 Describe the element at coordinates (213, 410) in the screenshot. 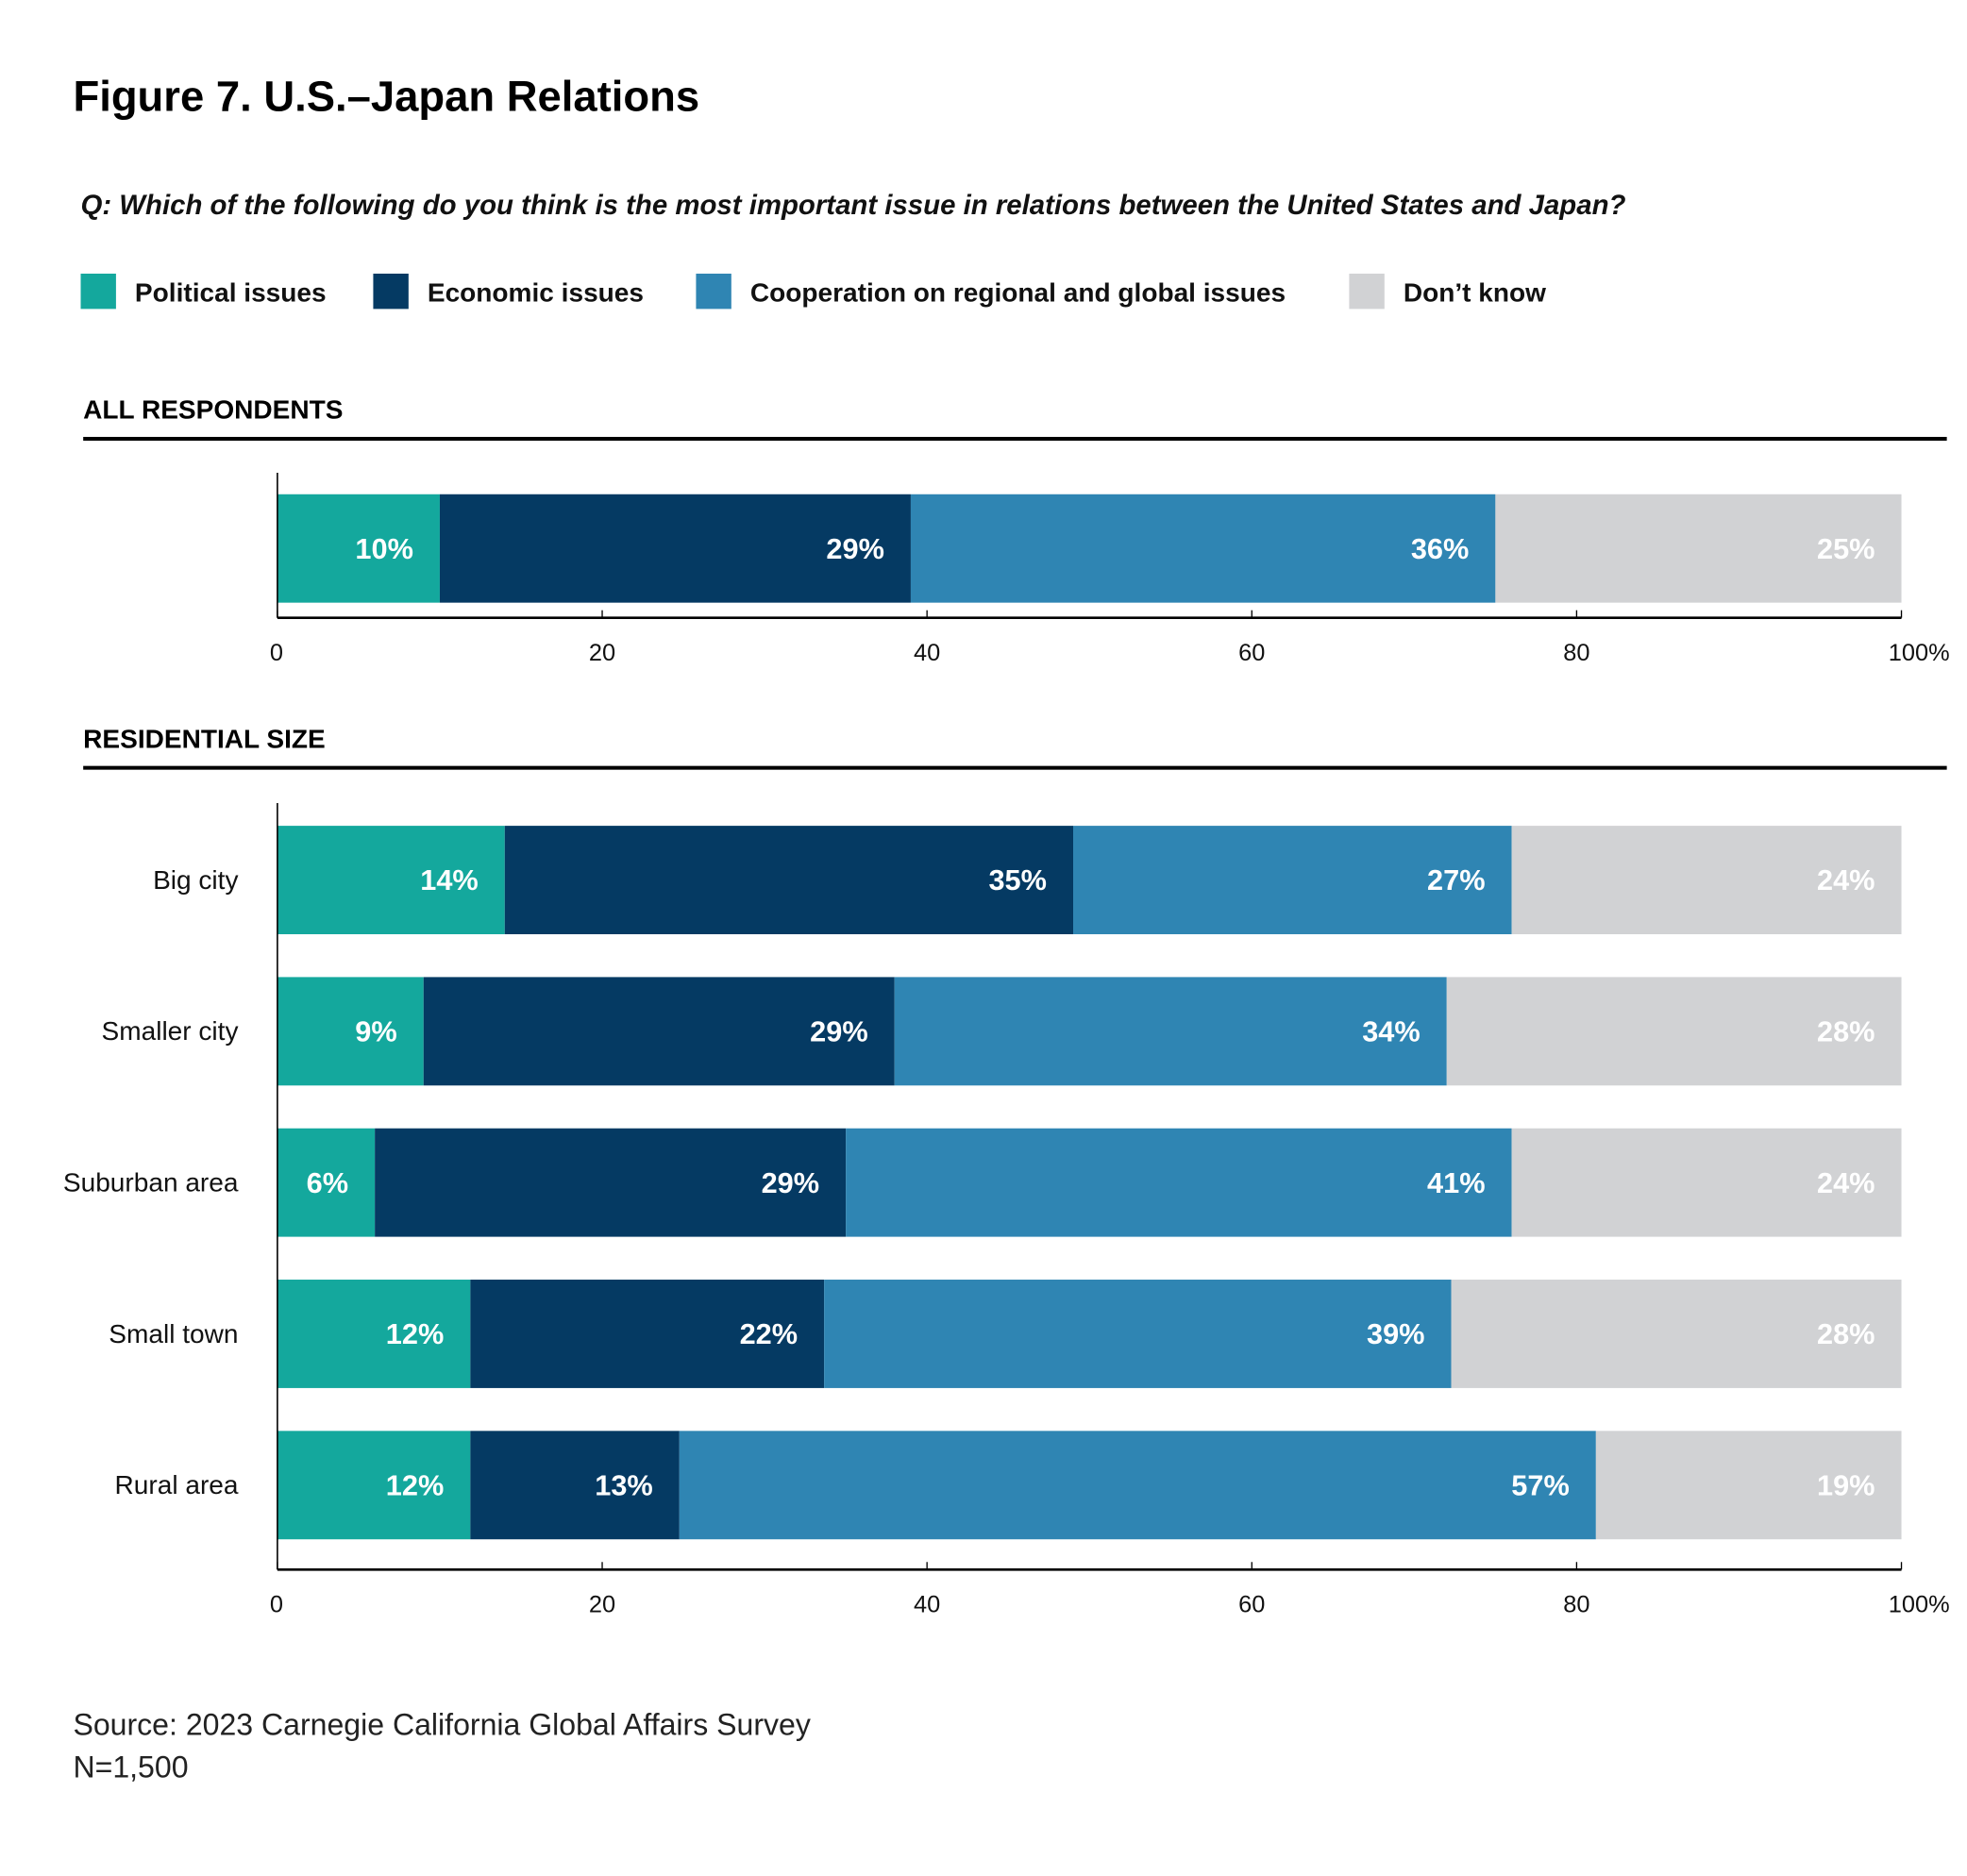

I see `section-title: ALL RESPONDENTS` at that location.